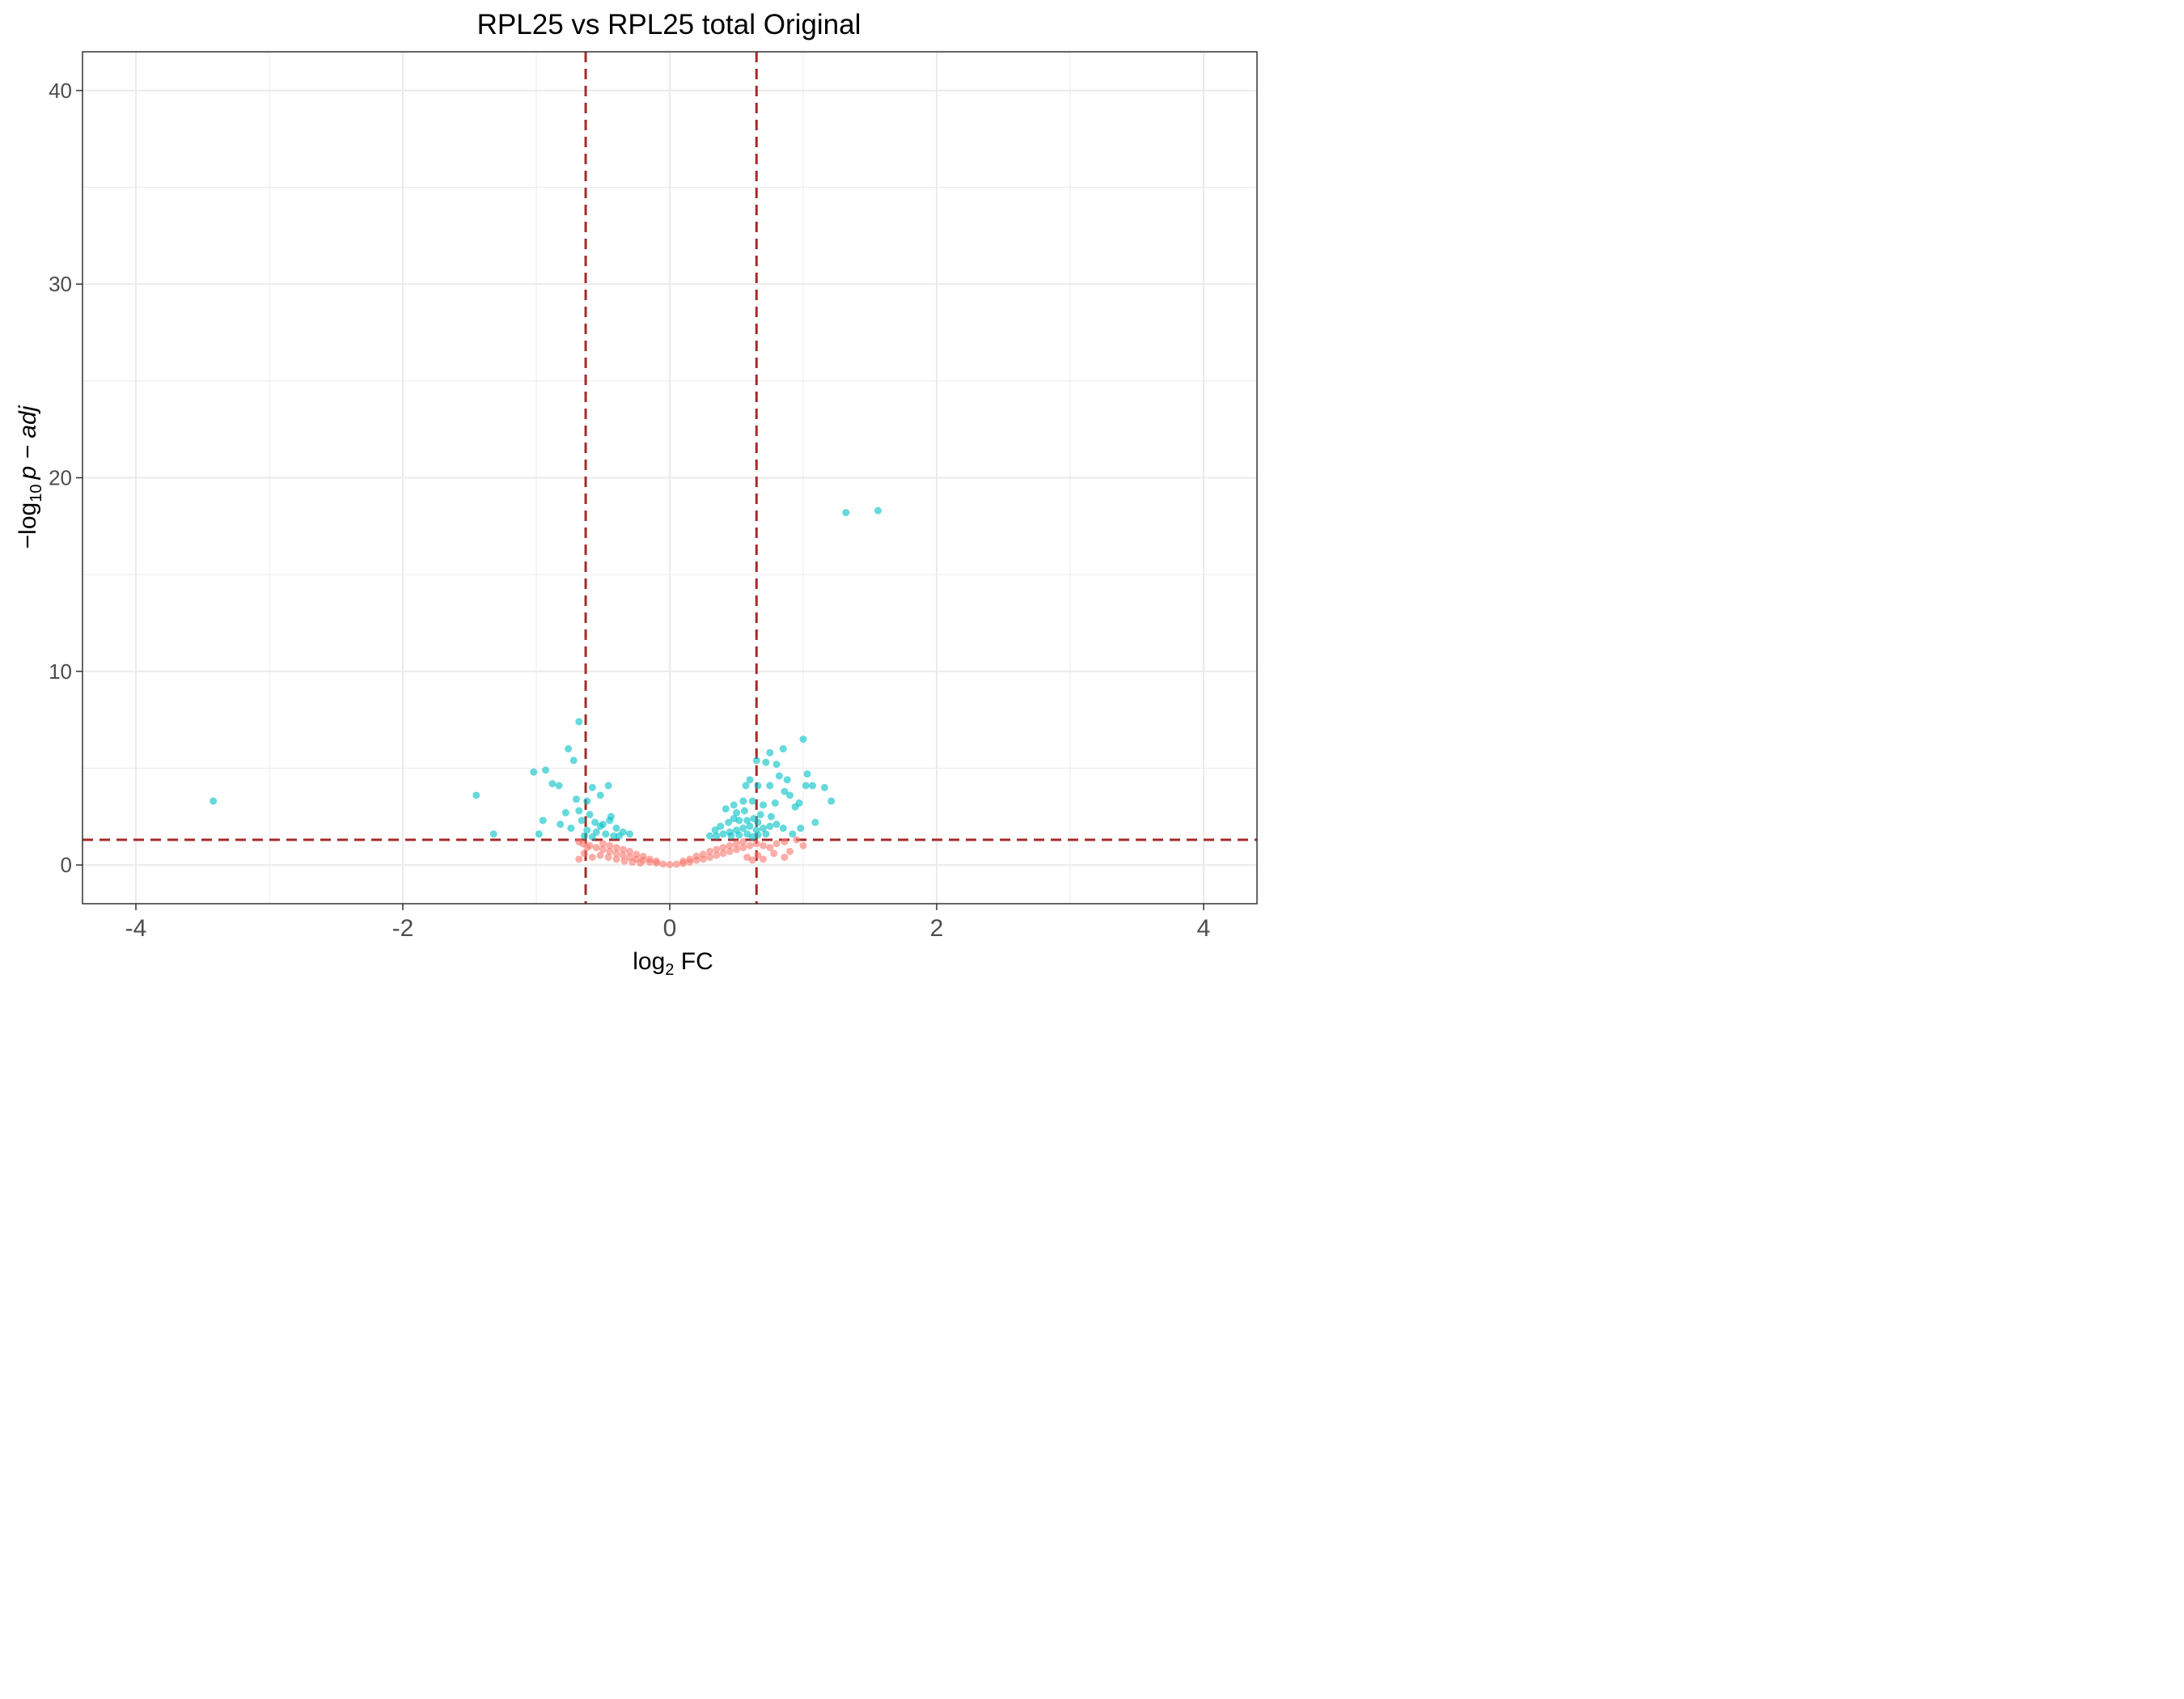  What do you see at coordinates (136, 928) in the screenshot?
I see `x-tick-label: -4` at bounding box center [136, 928].